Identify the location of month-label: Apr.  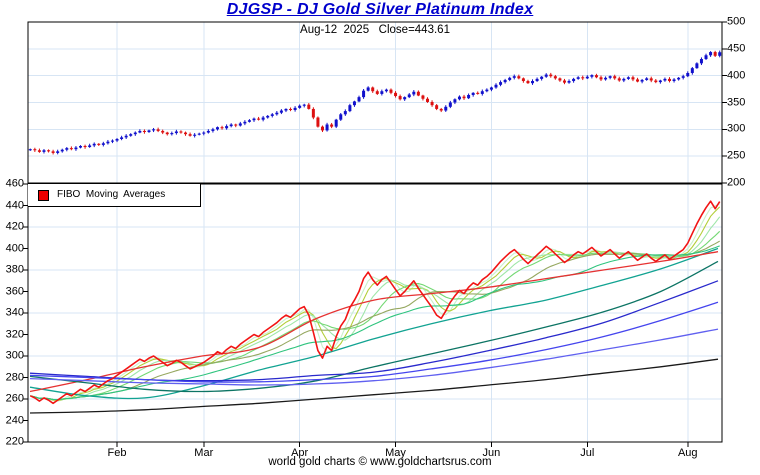
(300, 453).